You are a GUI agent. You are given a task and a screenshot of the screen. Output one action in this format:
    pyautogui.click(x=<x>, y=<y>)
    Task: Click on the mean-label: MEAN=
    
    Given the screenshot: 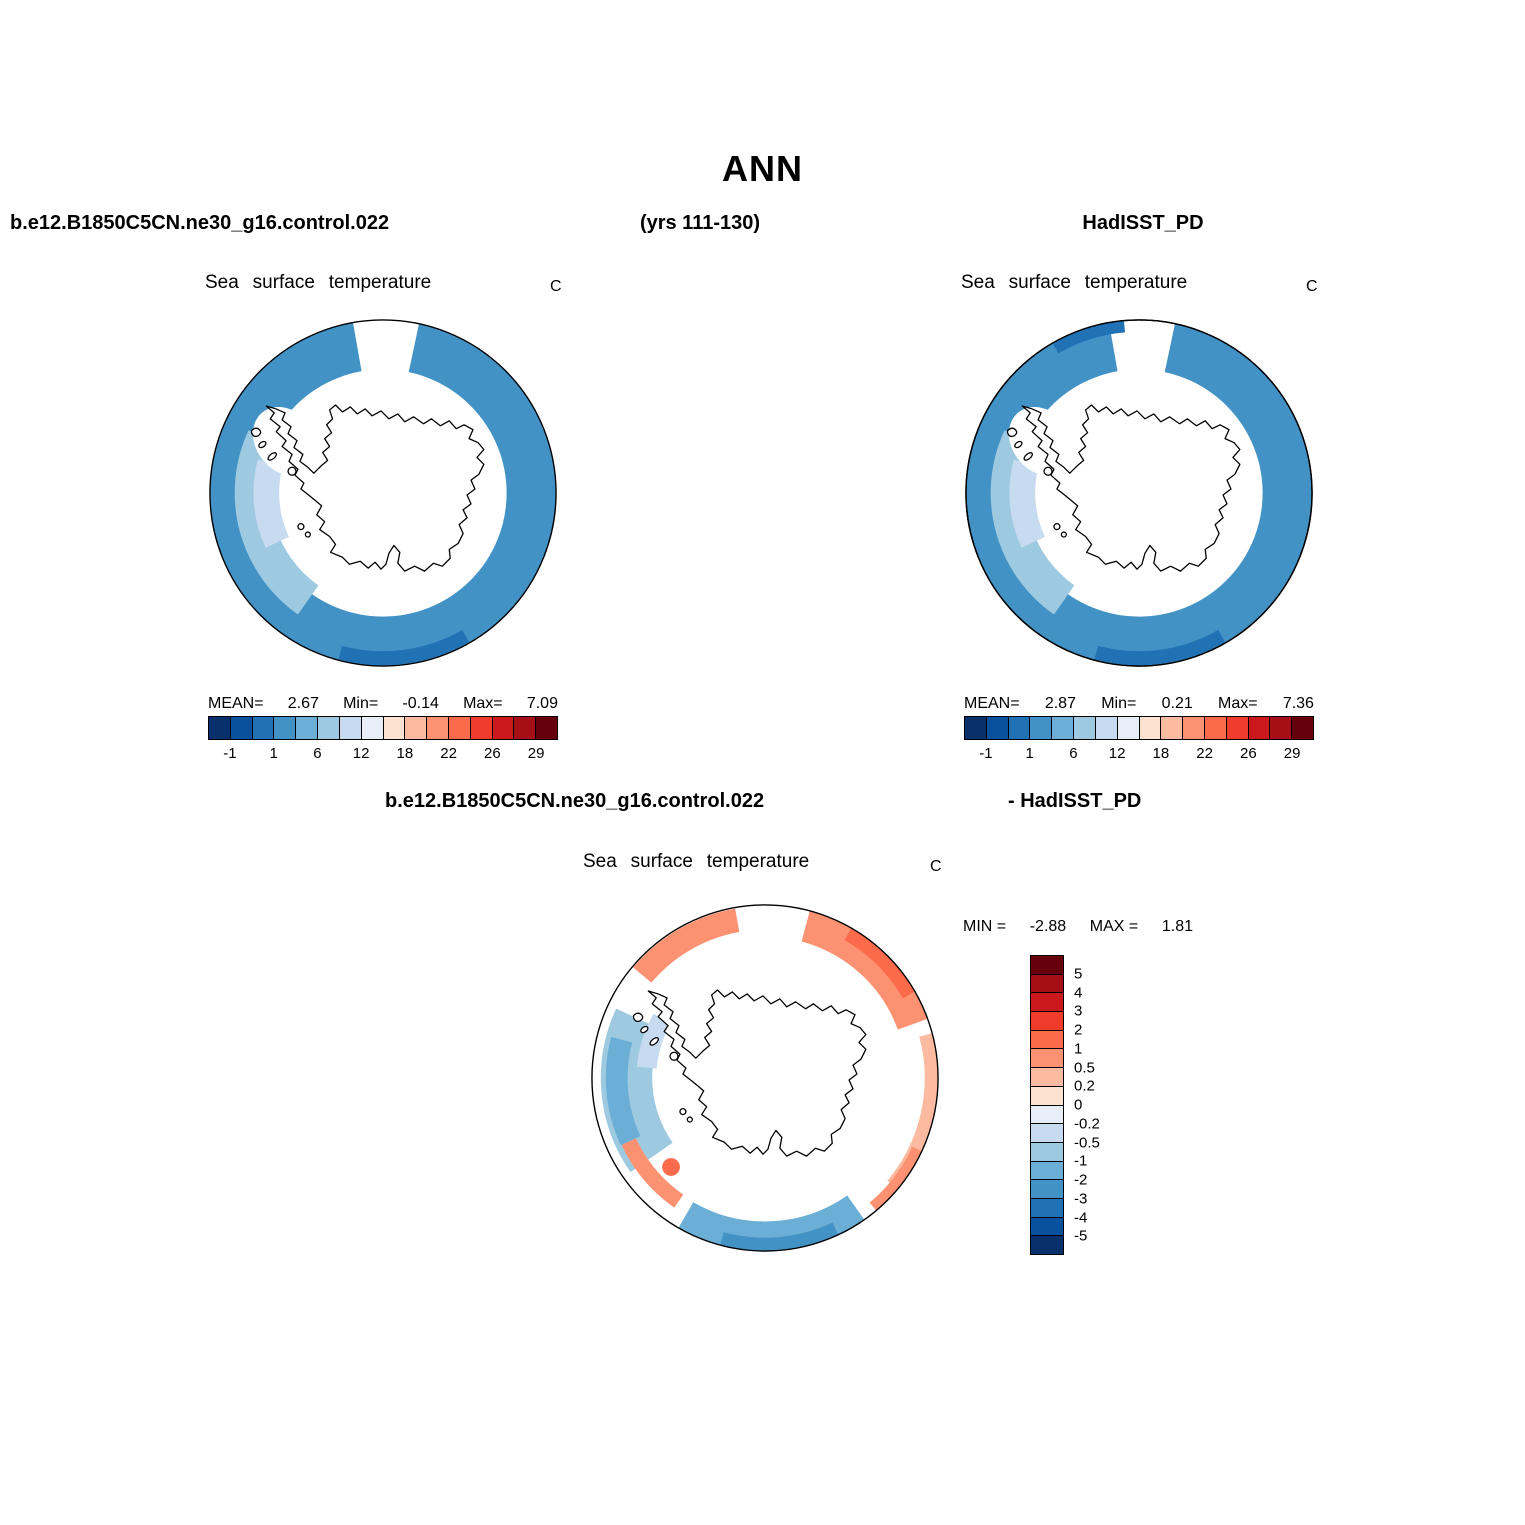 What is the action you would take?
    pyautogui.click(x=236, y=703)
    